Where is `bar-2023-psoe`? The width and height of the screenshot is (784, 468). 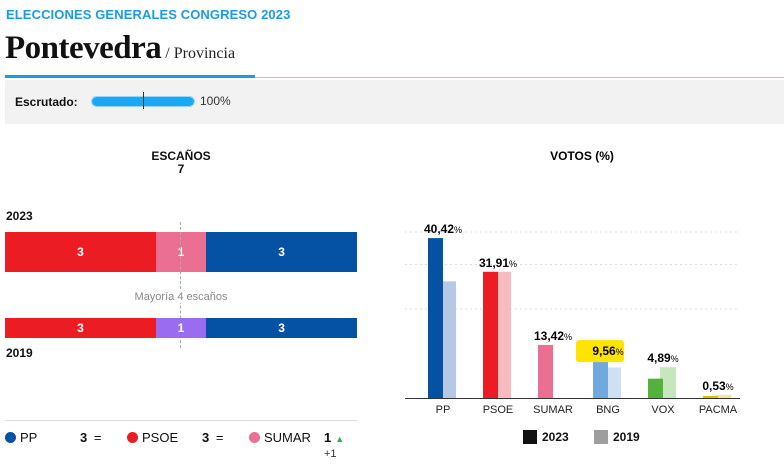
bar-2023-psoe is located at coordinates (490, 334).